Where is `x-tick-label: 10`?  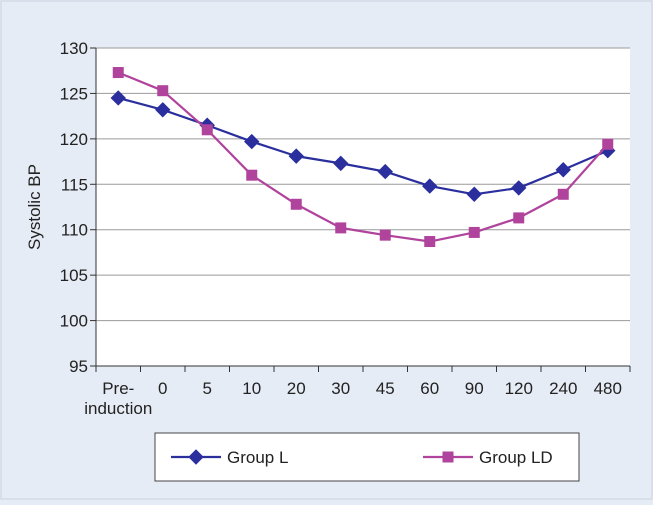 x-tick-label: 10 is located at coordinates (251, 388).